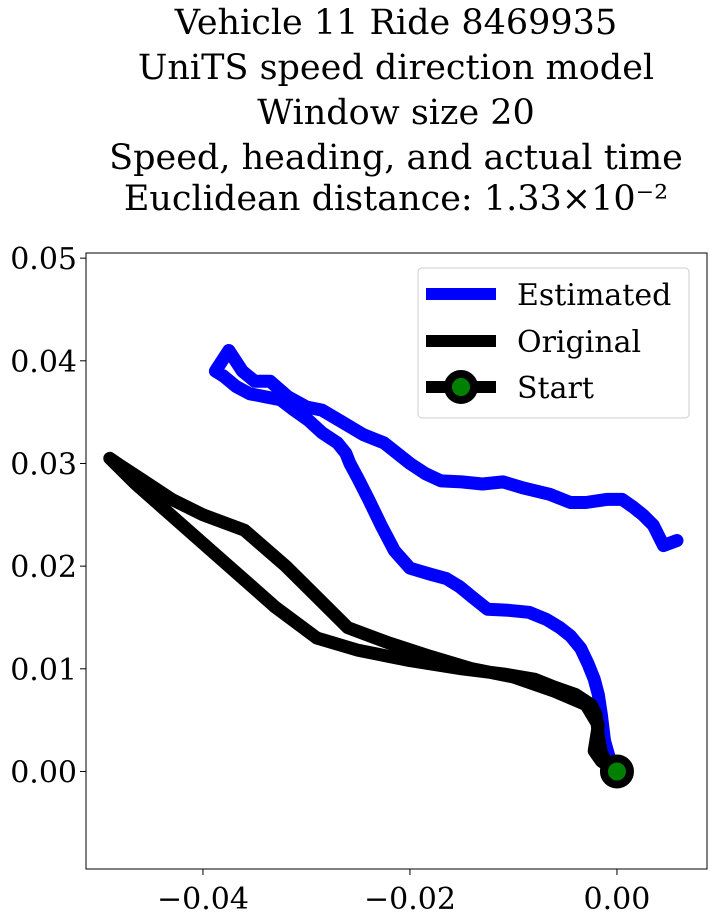 Image resolution: width=713 pixels, height=916 pixels. I want to click on legend: Estimated Original Start, so click(553, 343).